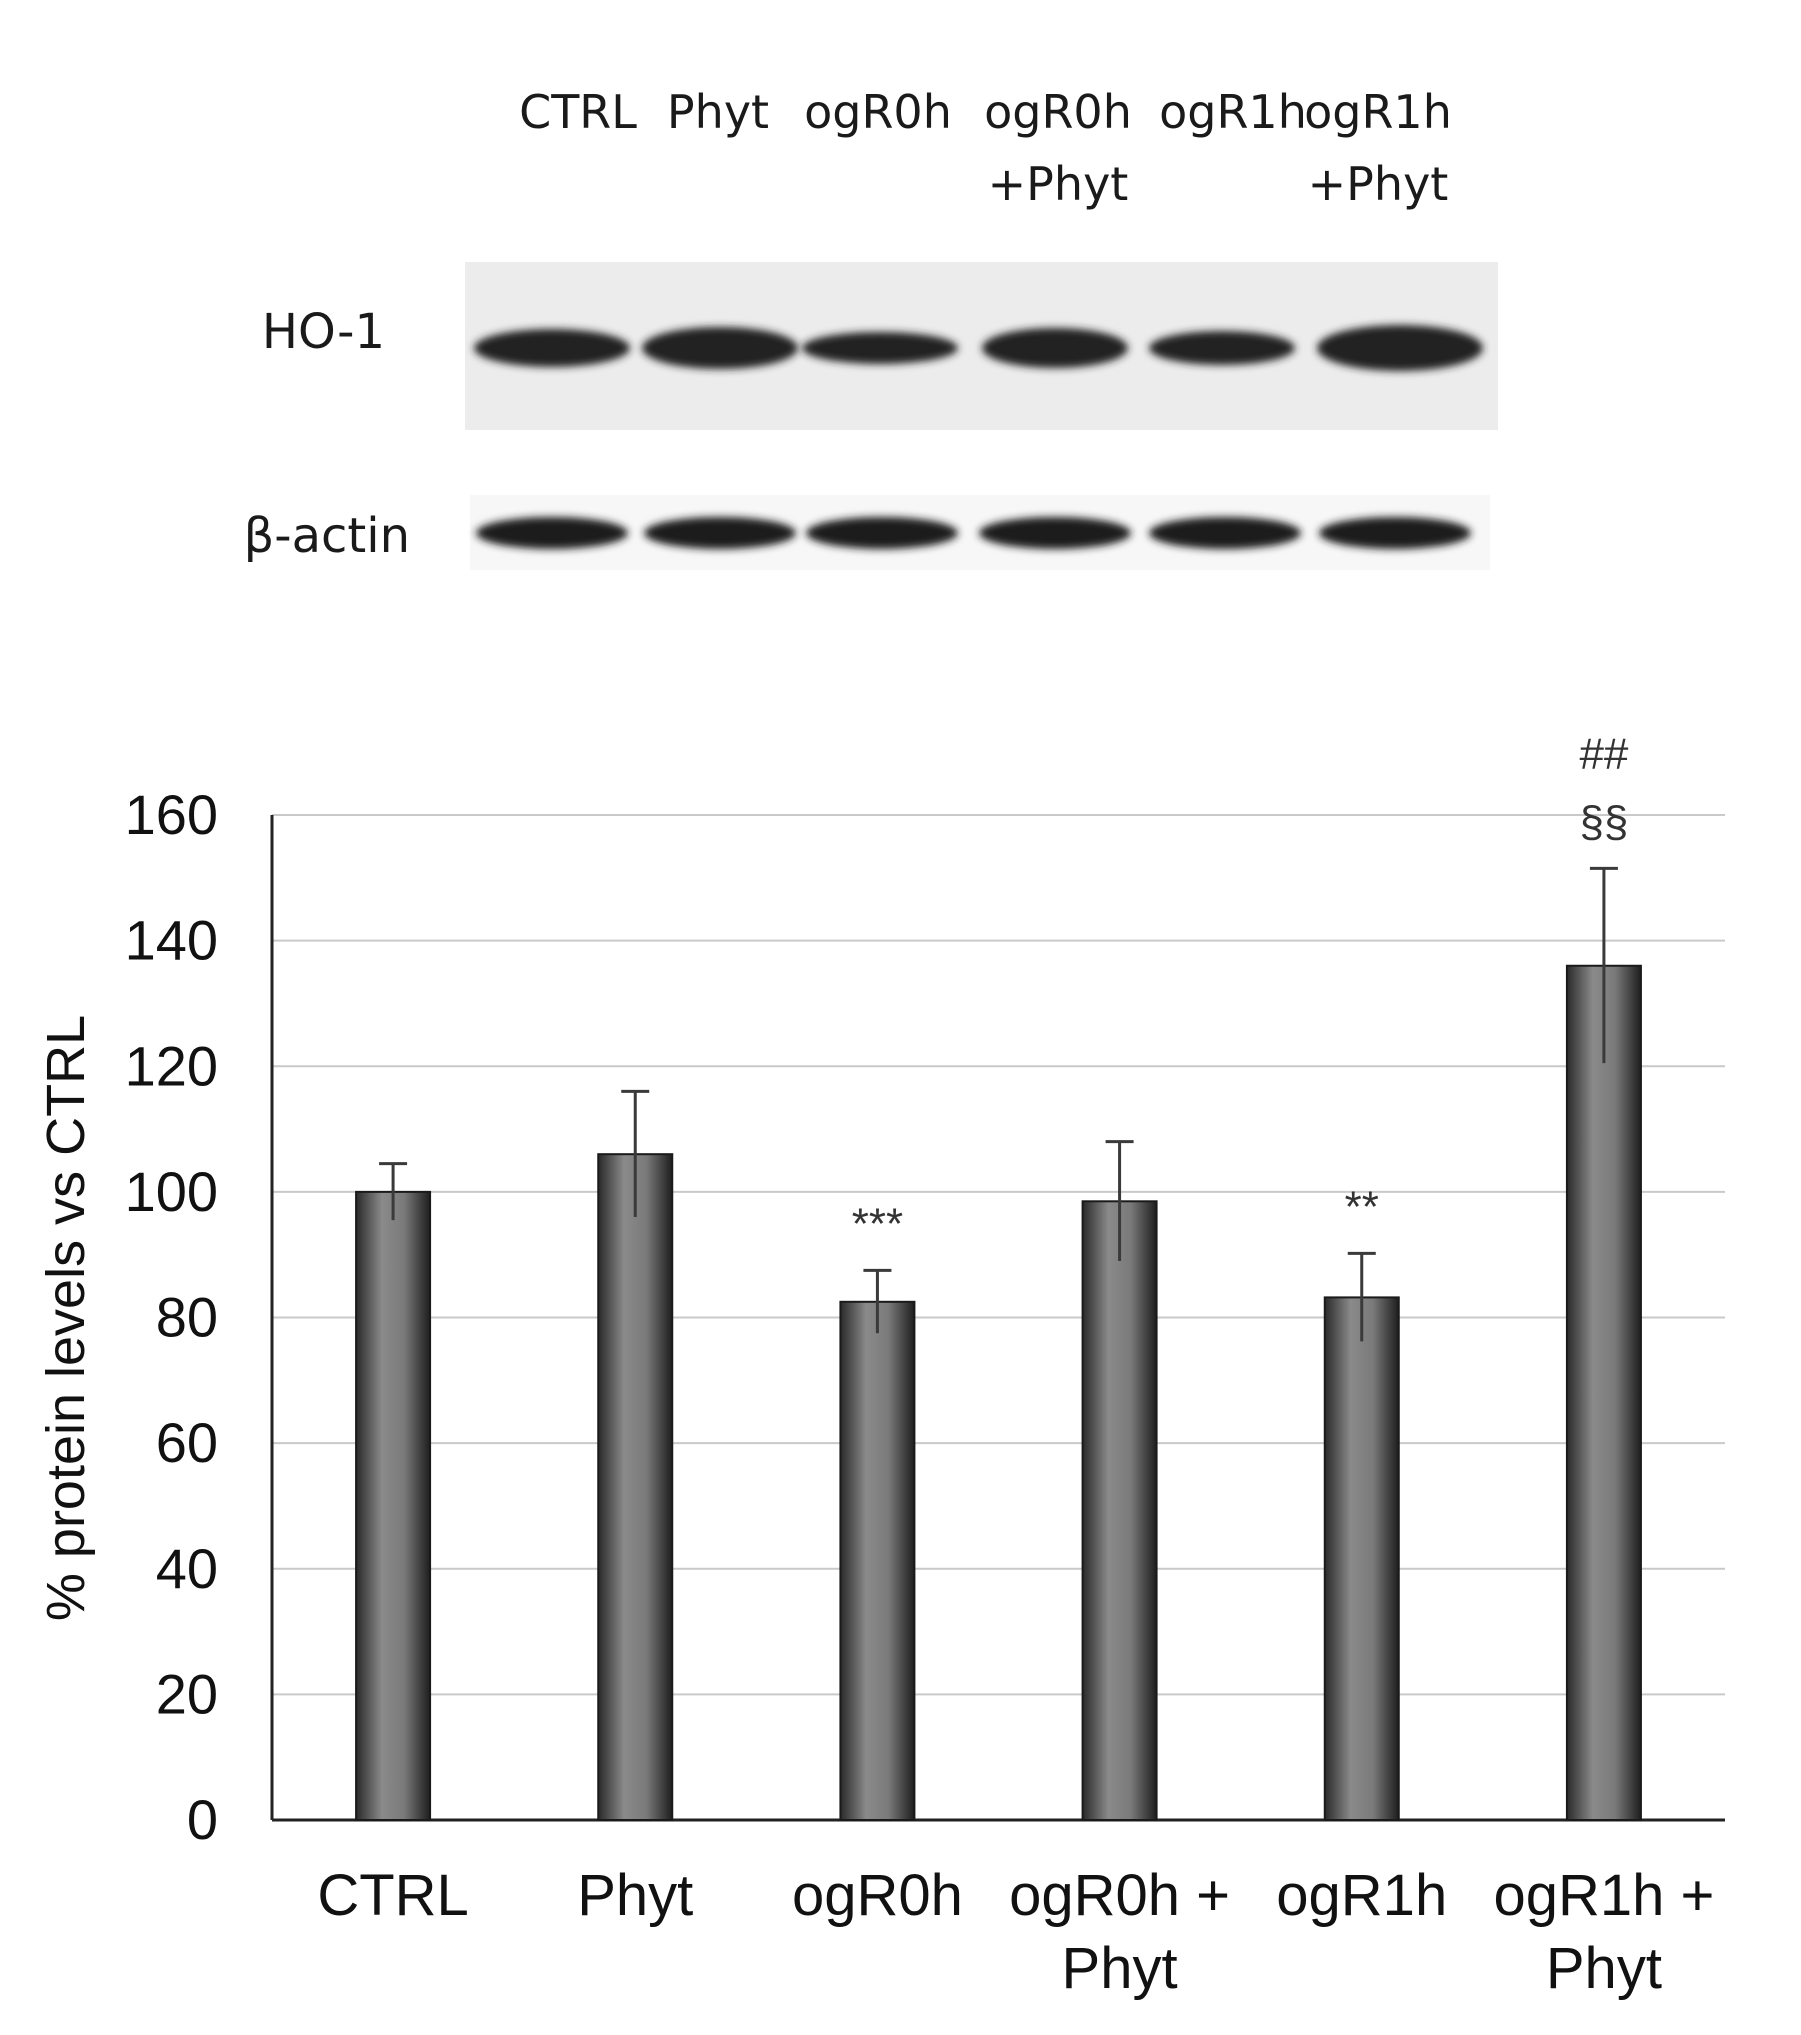 Image resolution: width=1801 pixels, height=2035 pixels. I want to click on bands, so click(978, 437).